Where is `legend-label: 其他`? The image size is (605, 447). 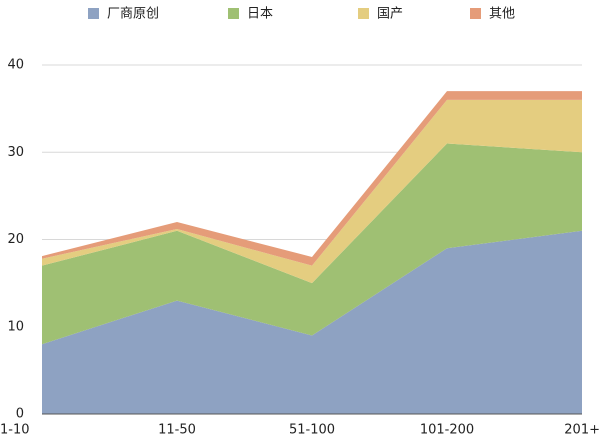 legend-label: 其他 is located at coordinates (502, 14).